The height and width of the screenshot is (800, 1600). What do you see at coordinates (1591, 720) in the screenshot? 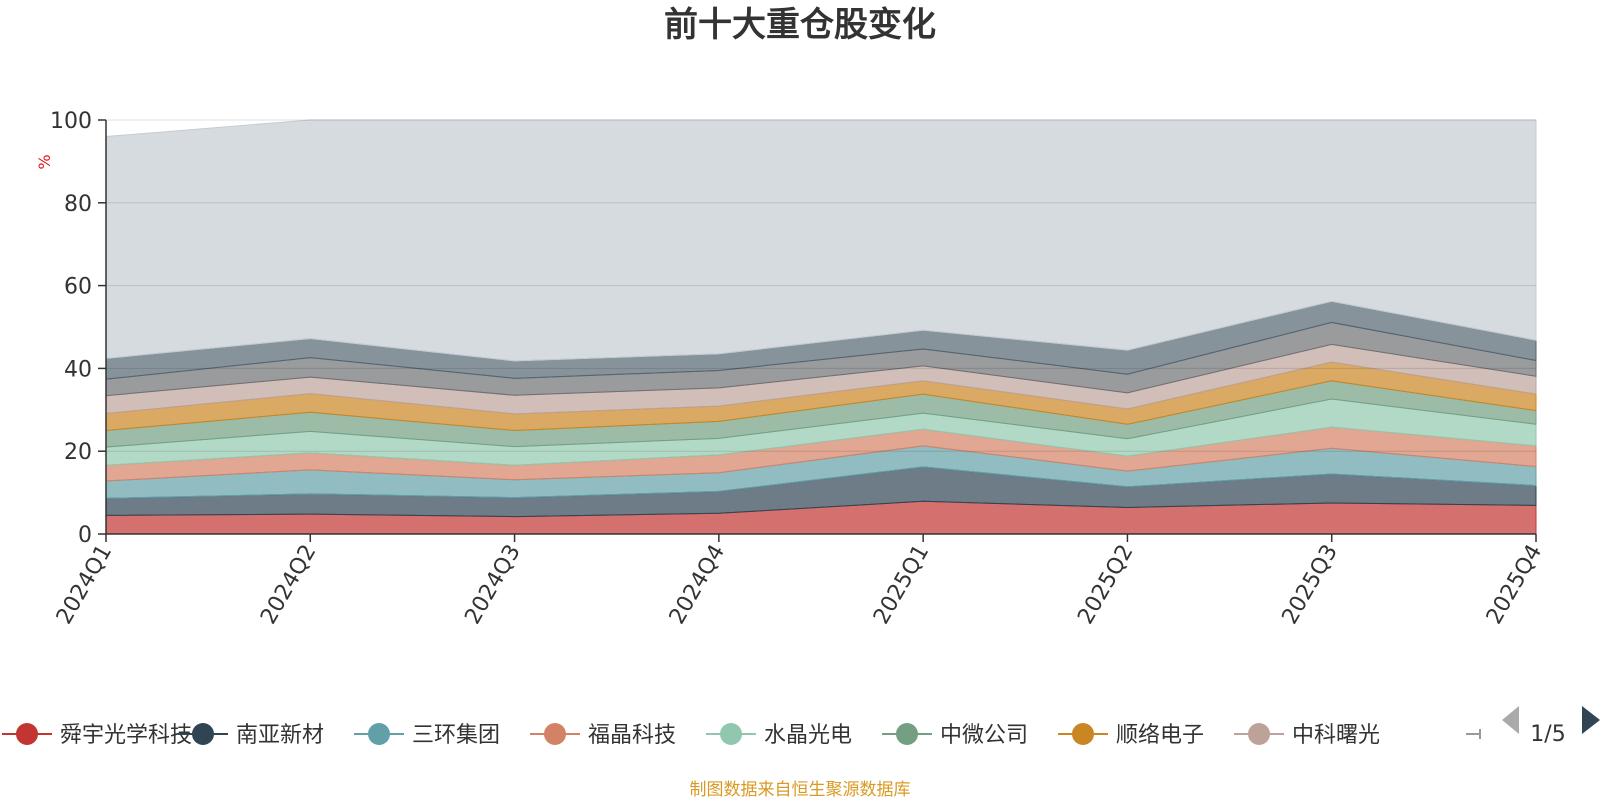
I see `next-page-icon` at bounding box center [1591, 720].